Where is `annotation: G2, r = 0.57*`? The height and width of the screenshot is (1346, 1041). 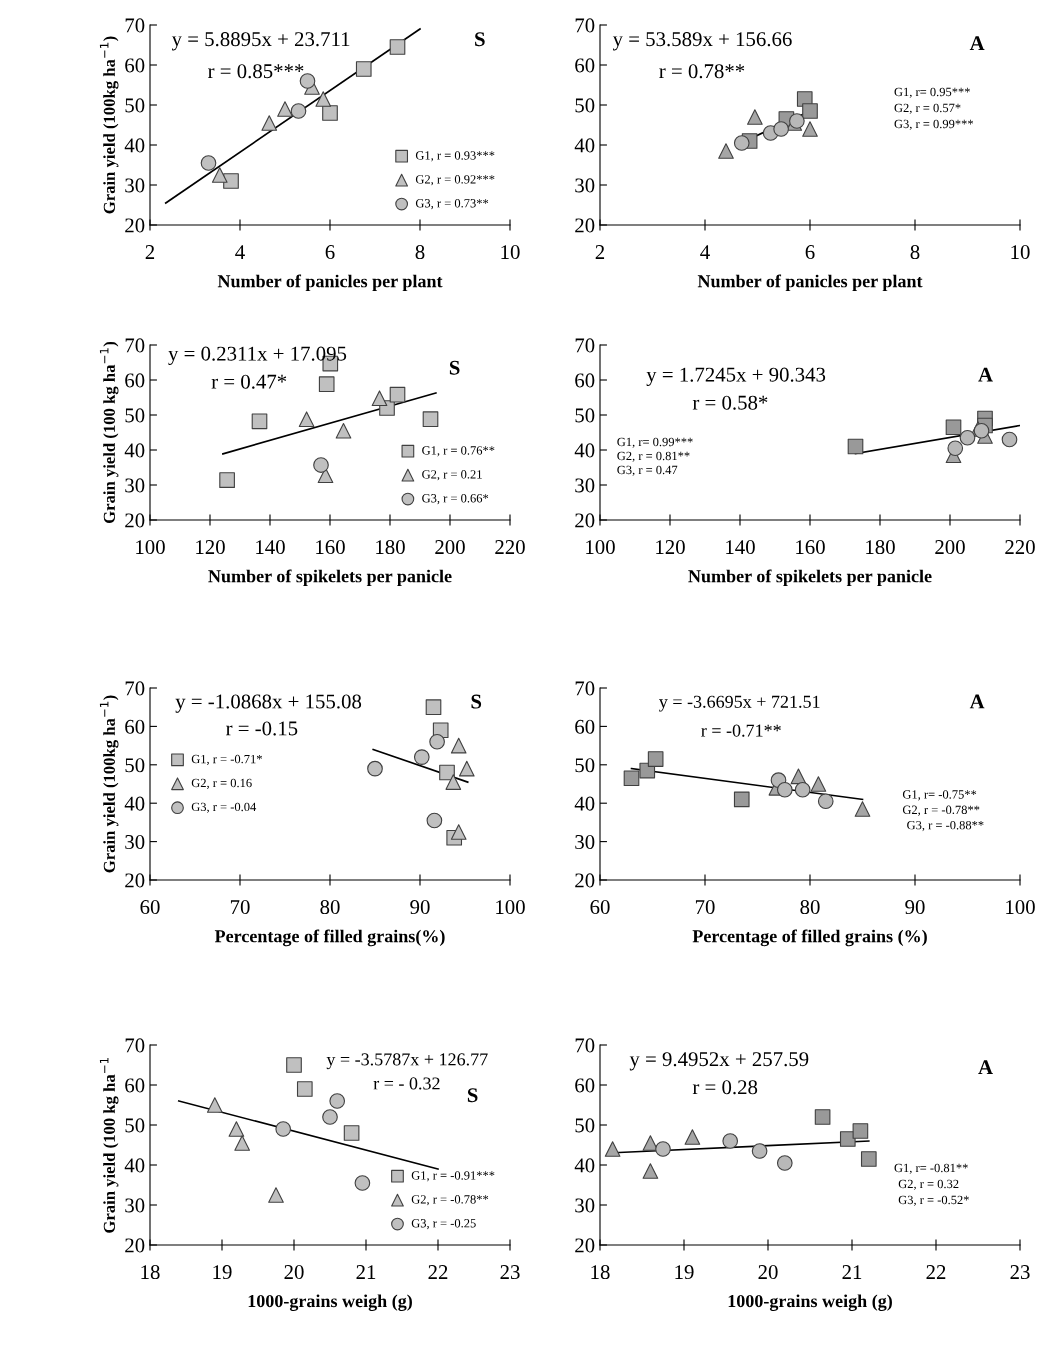 annotation: G2, r = 0.57* is located at coordinates (927, 108).